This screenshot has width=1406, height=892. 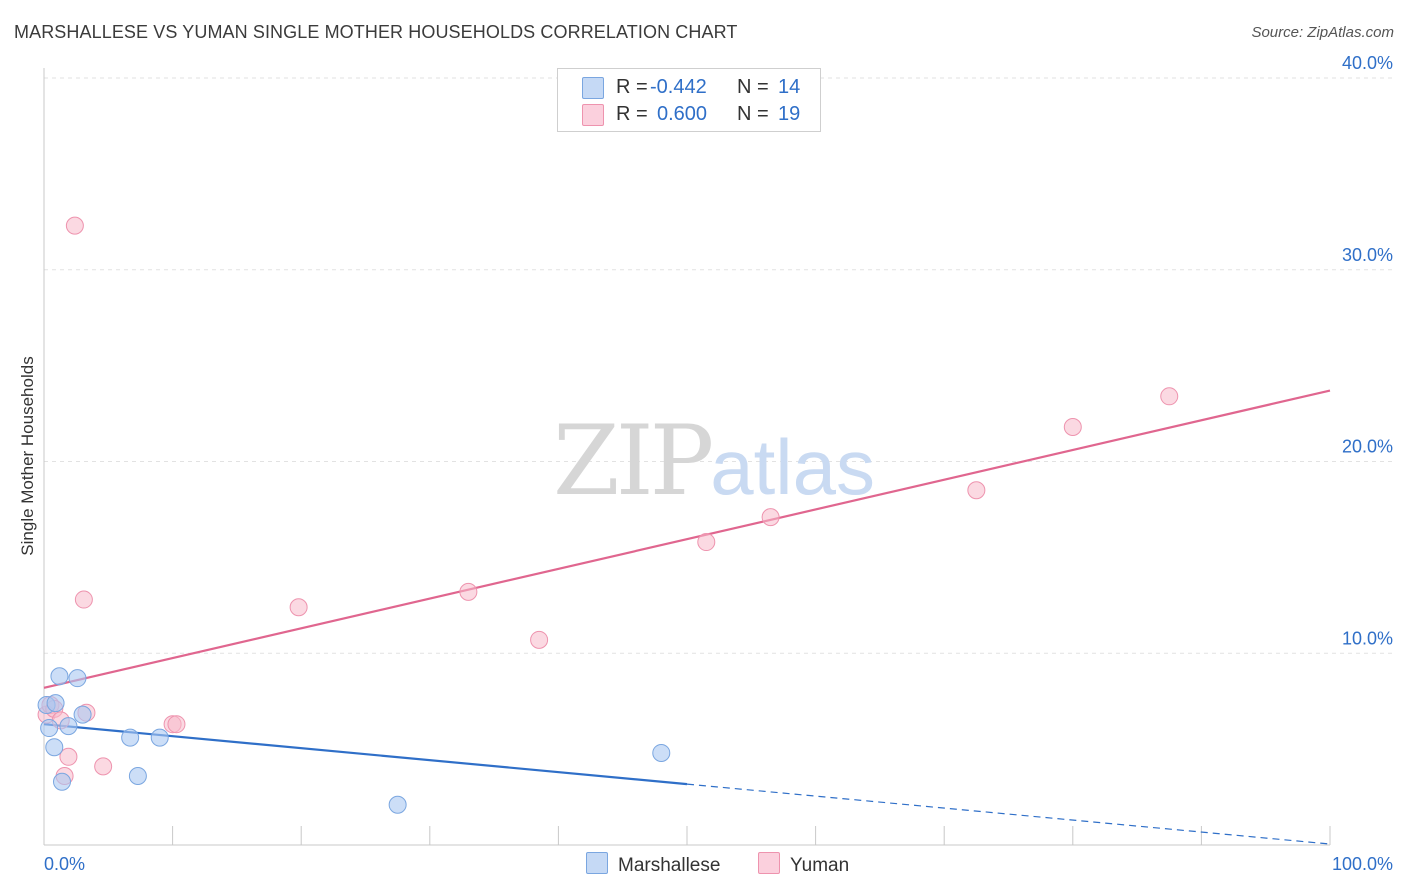 What do you see at coordinates (593, 114) in the screenshot?
I see `yuman-swatch` at bounding box center [593, 114].